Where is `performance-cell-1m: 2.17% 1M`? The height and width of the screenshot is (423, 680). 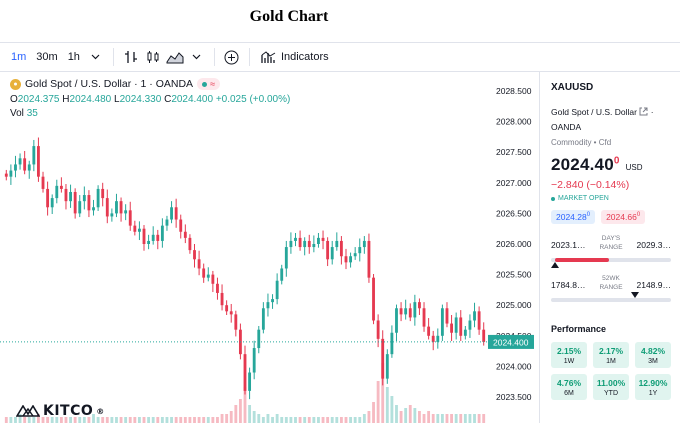
performance-cell-1m: 2.17% 1M is located at coordinates (611, 355).